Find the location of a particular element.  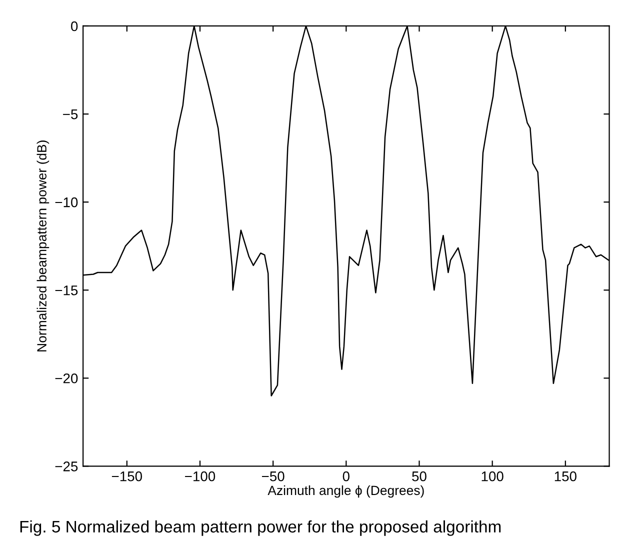

y-tick-label: −20 is located at coordinates (66, 378).